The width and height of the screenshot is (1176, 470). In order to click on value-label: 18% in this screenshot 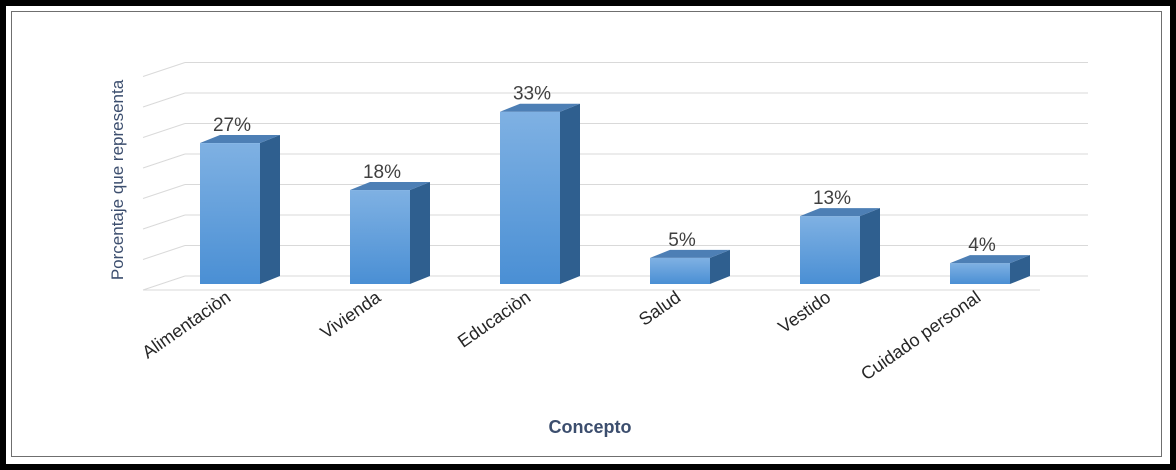, I will do `click(382, 172)`.